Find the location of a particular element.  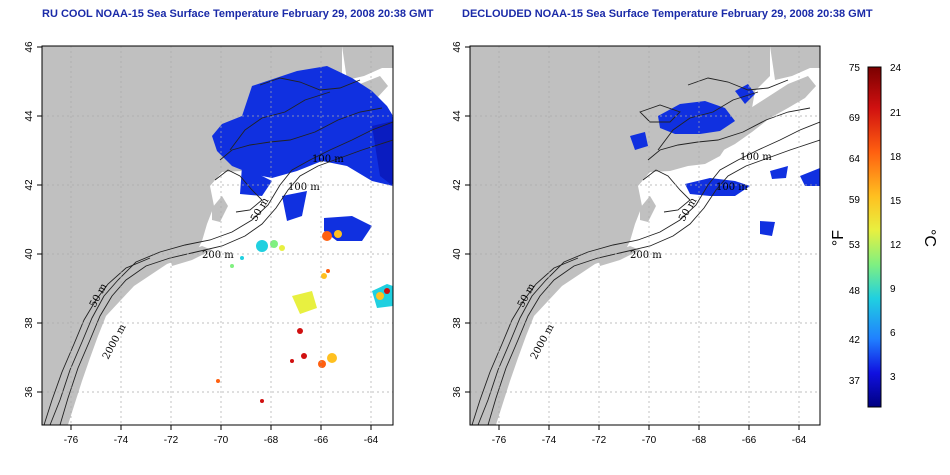

left-lat-tick-5: 38 is located at coordinates (29, 323).